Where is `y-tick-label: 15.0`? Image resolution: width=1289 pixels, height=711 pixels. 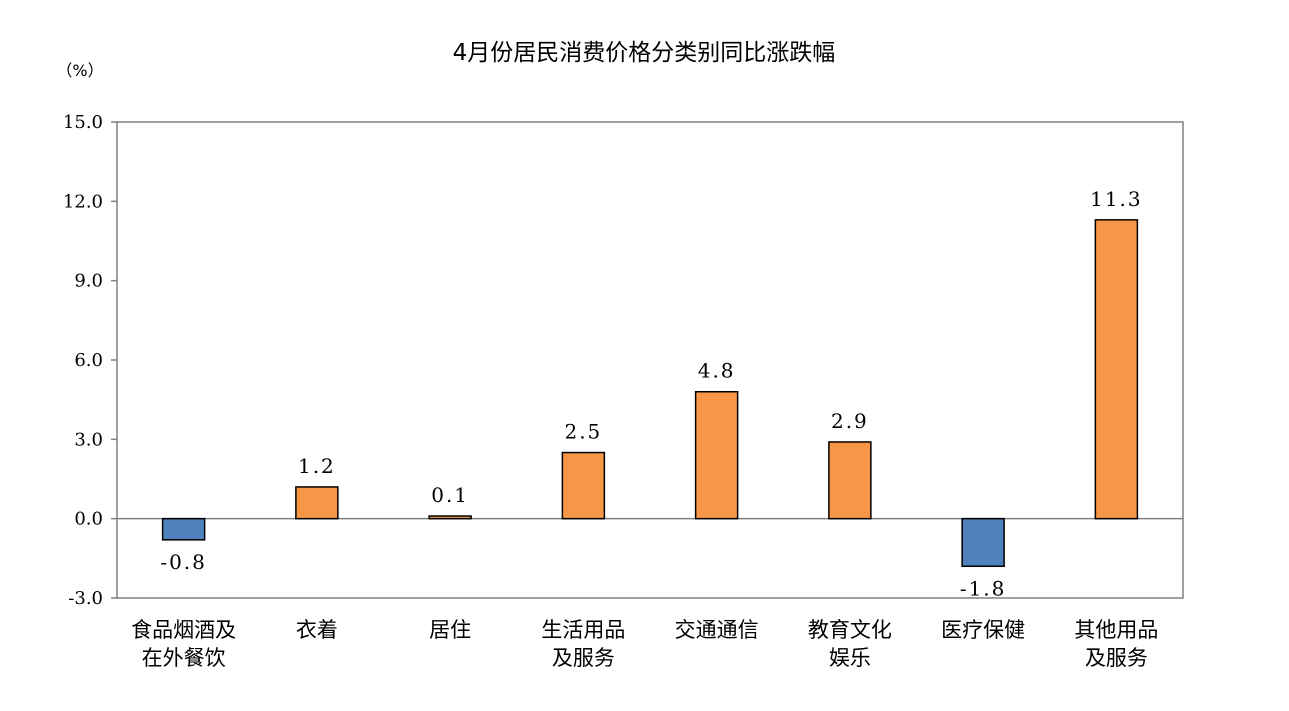 y-tick-label: 15.0 is located at coordinates (83, 122).